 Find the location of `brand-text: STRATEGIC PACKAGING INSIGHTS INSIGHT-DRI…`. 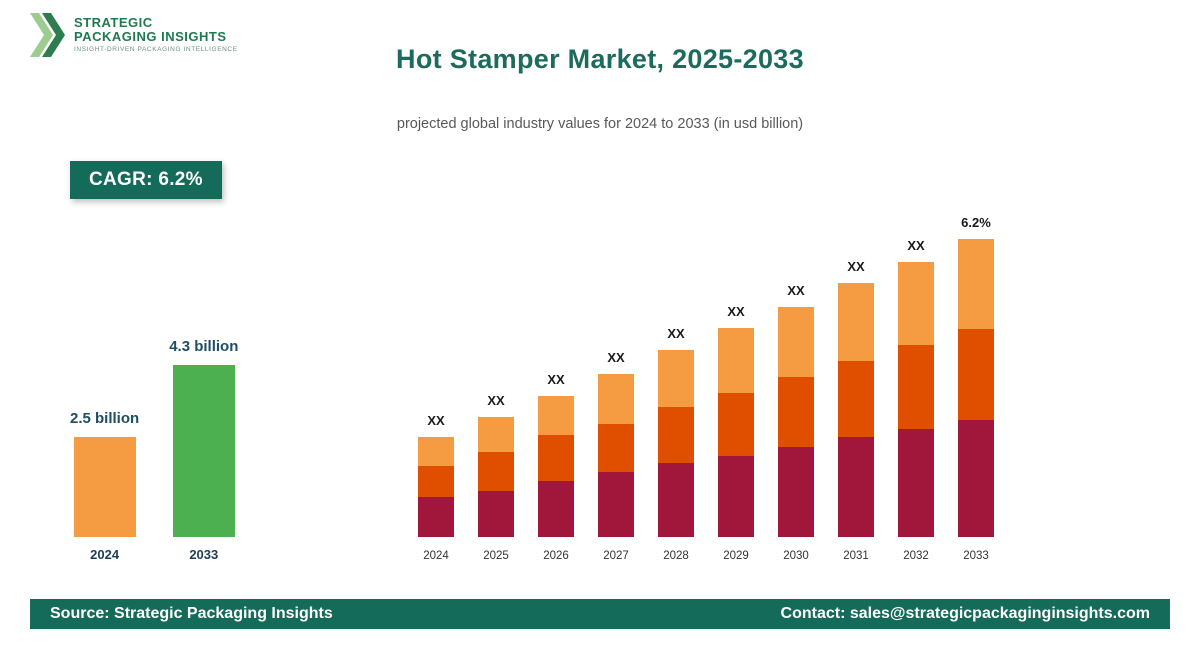

brand-text: STRATEGIC PACKAGING INSIGHTS INSIGHT-DRI… is located at coordinates (156, 35).